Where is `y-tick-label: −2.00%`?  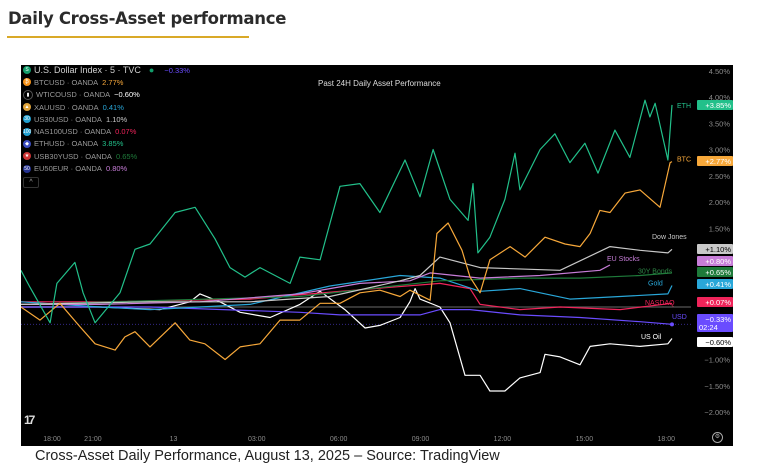
y-tick-label: −2.00% is located at coordinates (717, 412).